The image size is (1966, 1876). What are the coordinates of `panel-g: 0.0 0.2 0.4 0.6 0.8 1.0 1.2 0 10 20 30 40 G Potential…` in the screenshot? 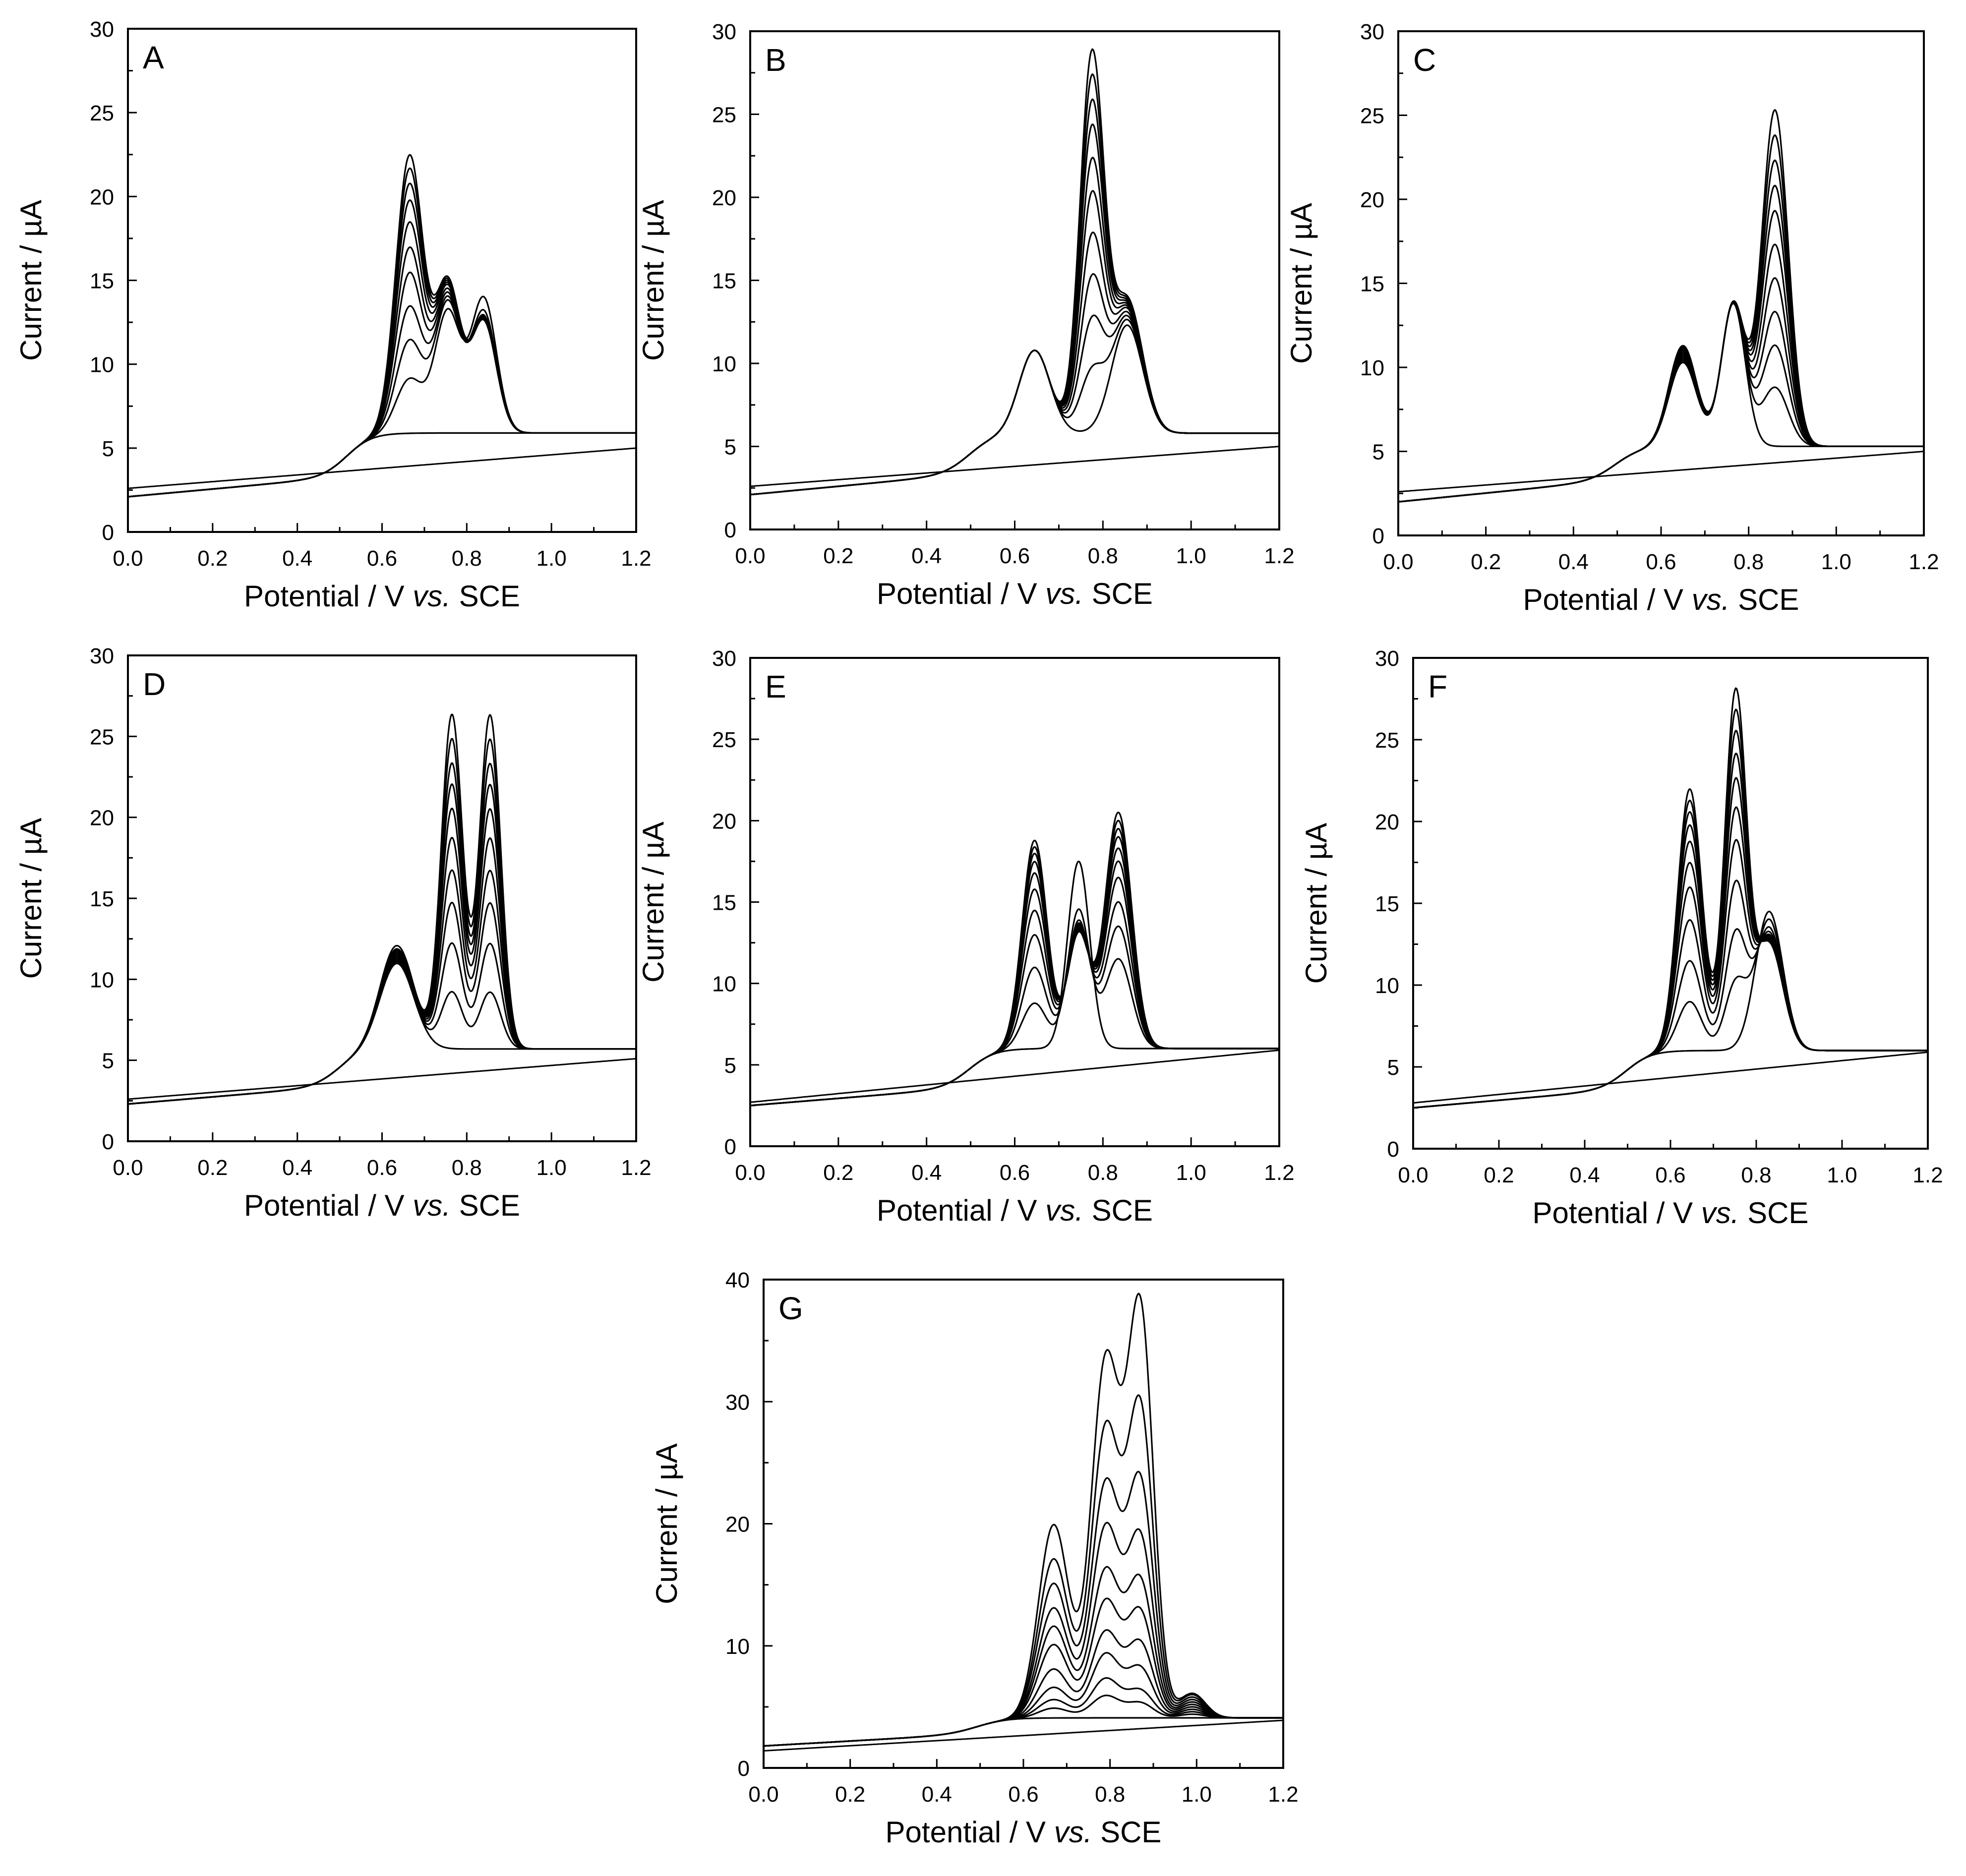 It's located at (974, 1558).